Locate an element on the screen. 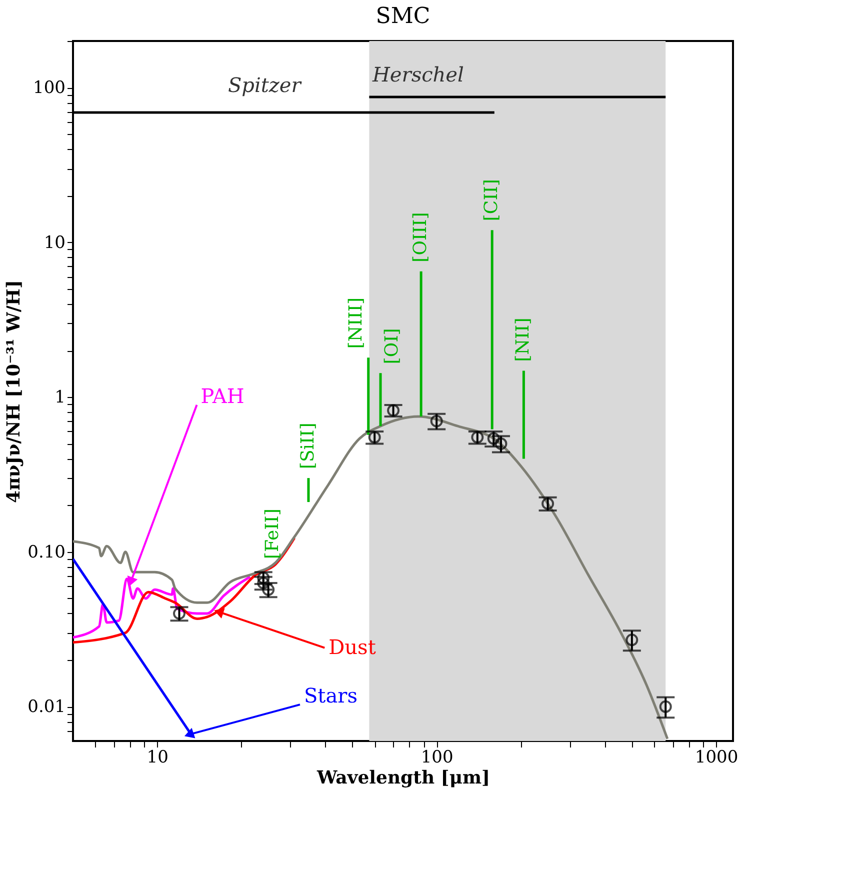  annotation: Dust is located at coordinates (352, 646).